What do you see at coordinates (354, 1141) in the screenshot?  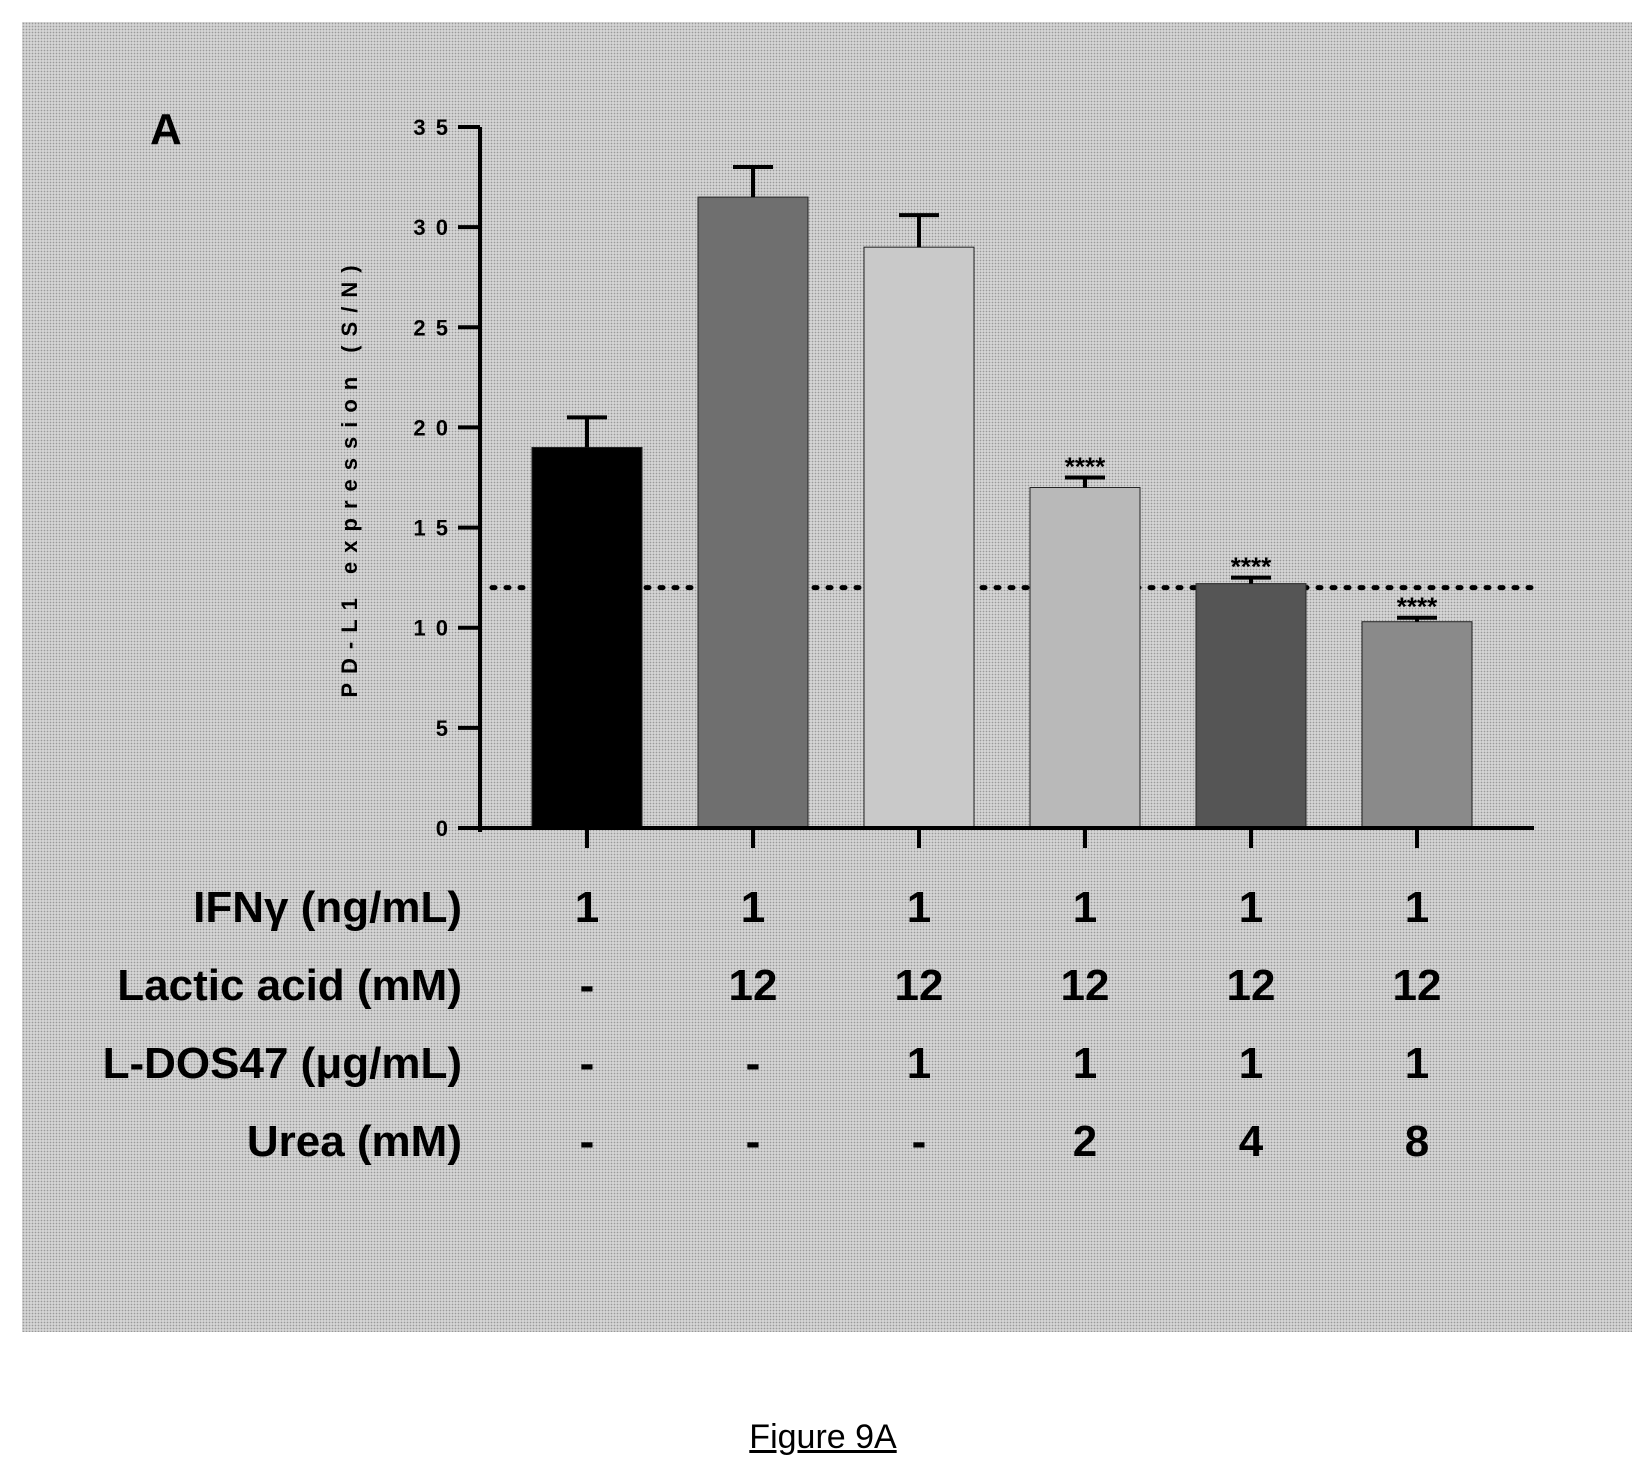 I see `condition-label: Urea (mM)` at bounding box center [354, 1141].